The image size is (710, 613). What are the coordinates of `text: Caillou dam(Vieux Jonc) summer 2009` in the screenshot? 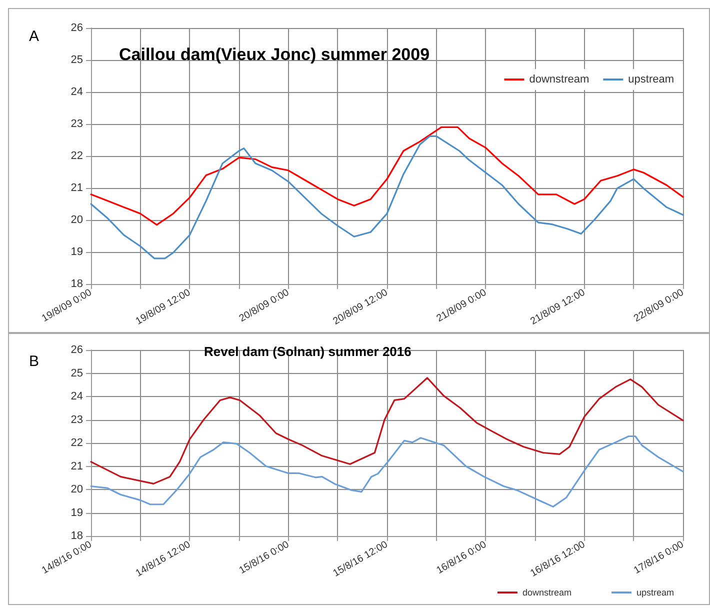 It's located at (274, 54).